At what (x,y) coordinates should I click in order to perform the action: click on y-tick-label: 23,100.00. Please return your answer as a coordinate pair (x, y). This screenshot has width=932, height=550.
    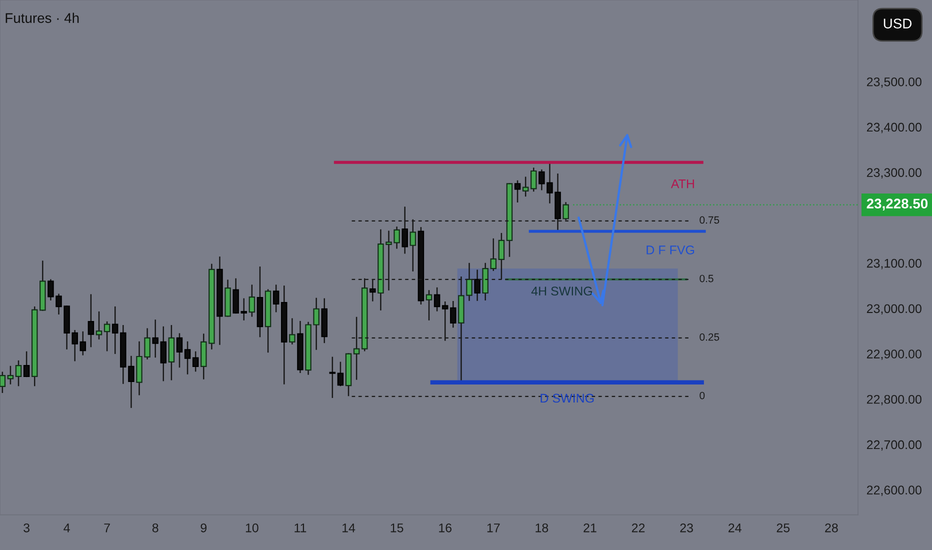
    Looking at the image, I should click on (894, 264).